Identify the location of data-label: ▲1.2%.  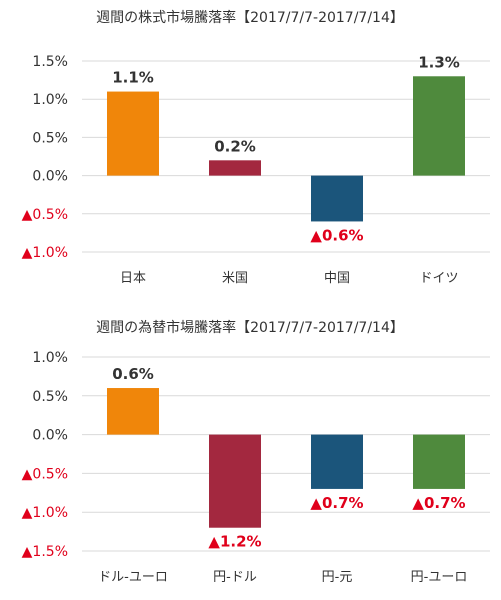
(234, 542).